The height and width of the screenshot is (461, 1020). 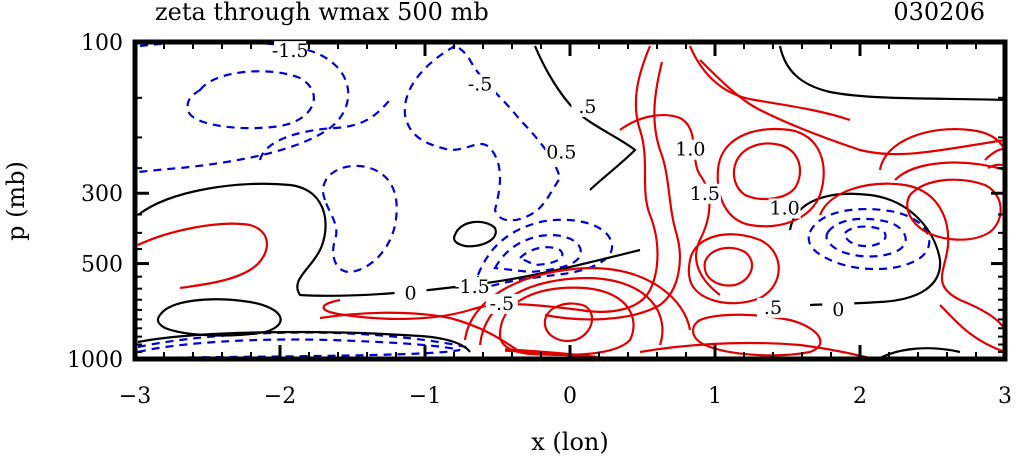 What do you see at coordinates (570, 396) in the screenshot?
I see `x-tick-label: 0` at bounding box center [570, 396].